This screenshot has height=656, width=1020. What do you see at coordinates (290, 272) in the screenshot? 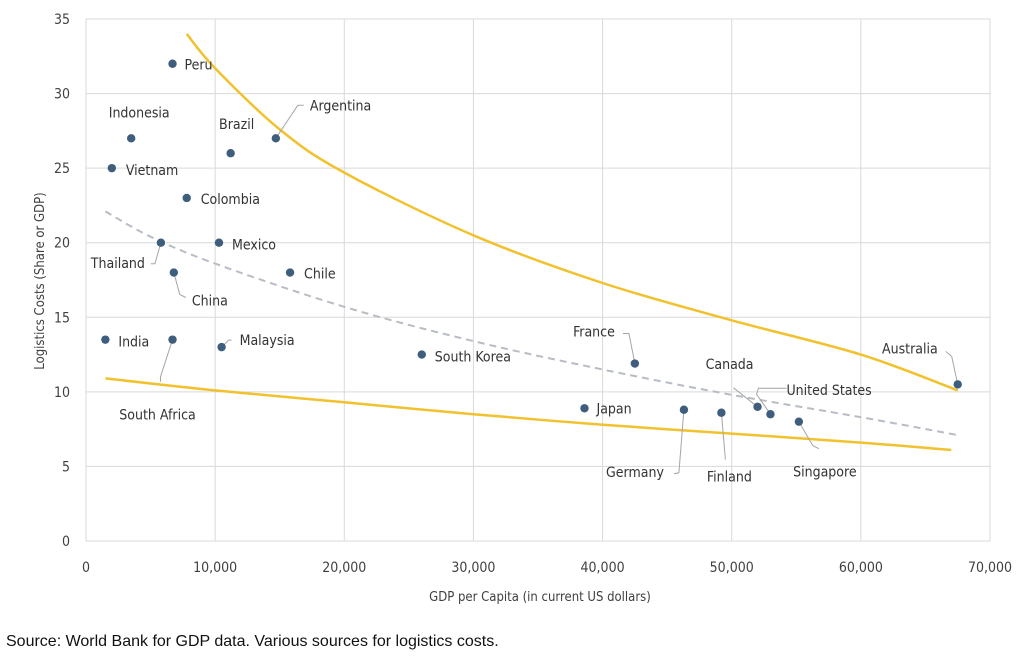
I see `point-chile` at bounding box center [290, 272].